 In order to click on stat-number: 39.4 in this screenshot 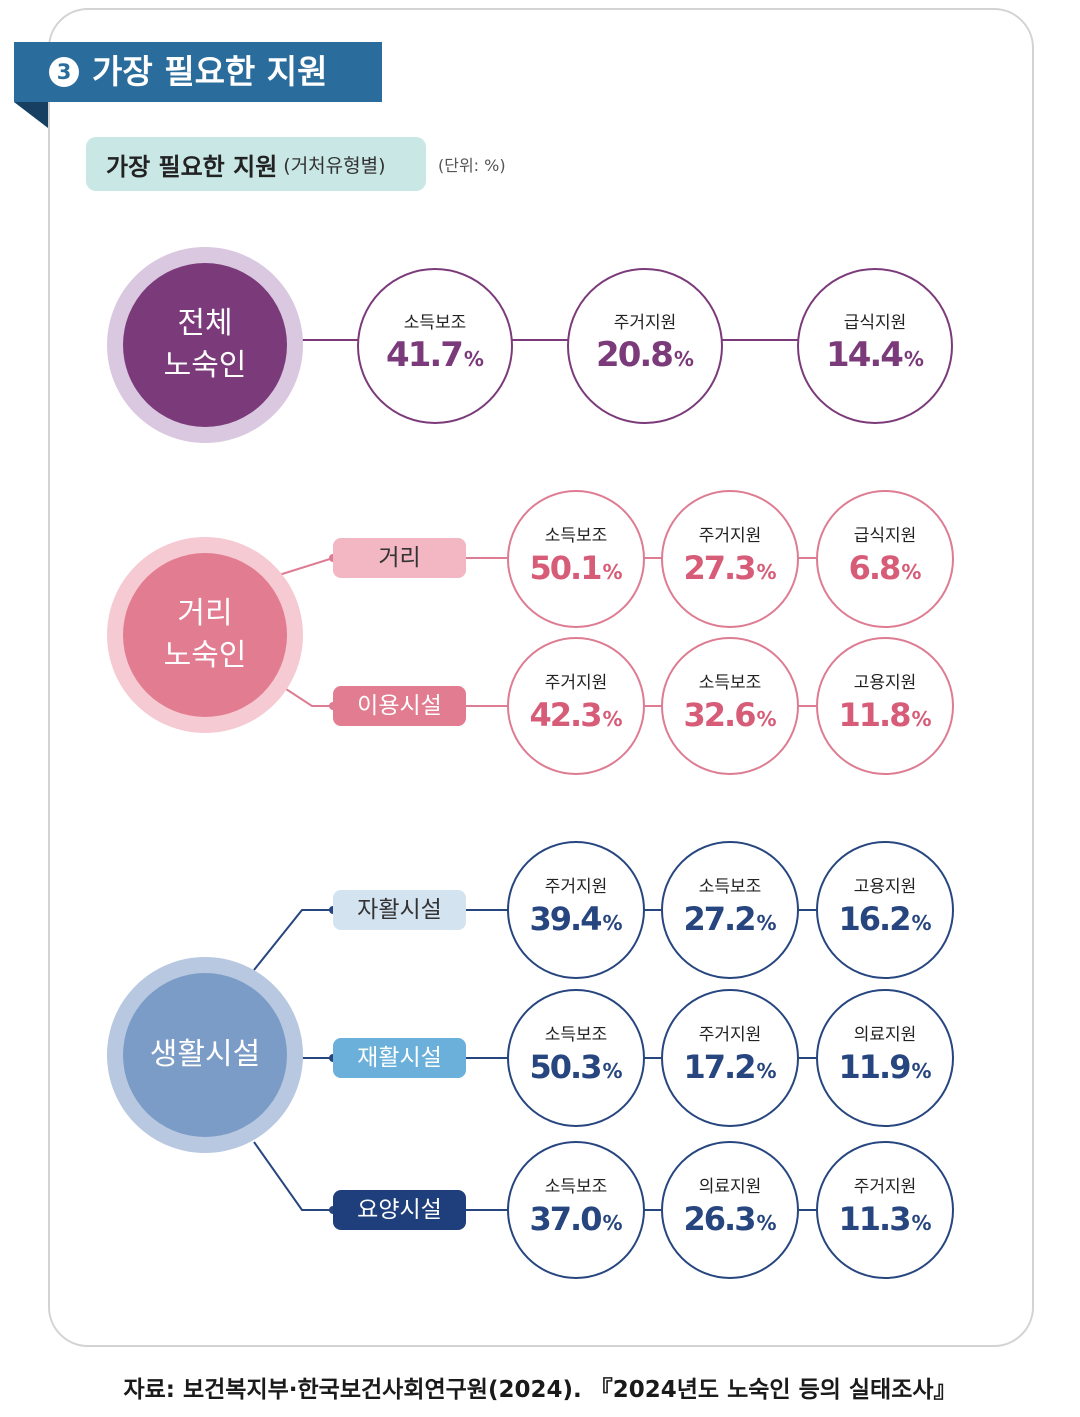, I will do `click(566, 919)`.